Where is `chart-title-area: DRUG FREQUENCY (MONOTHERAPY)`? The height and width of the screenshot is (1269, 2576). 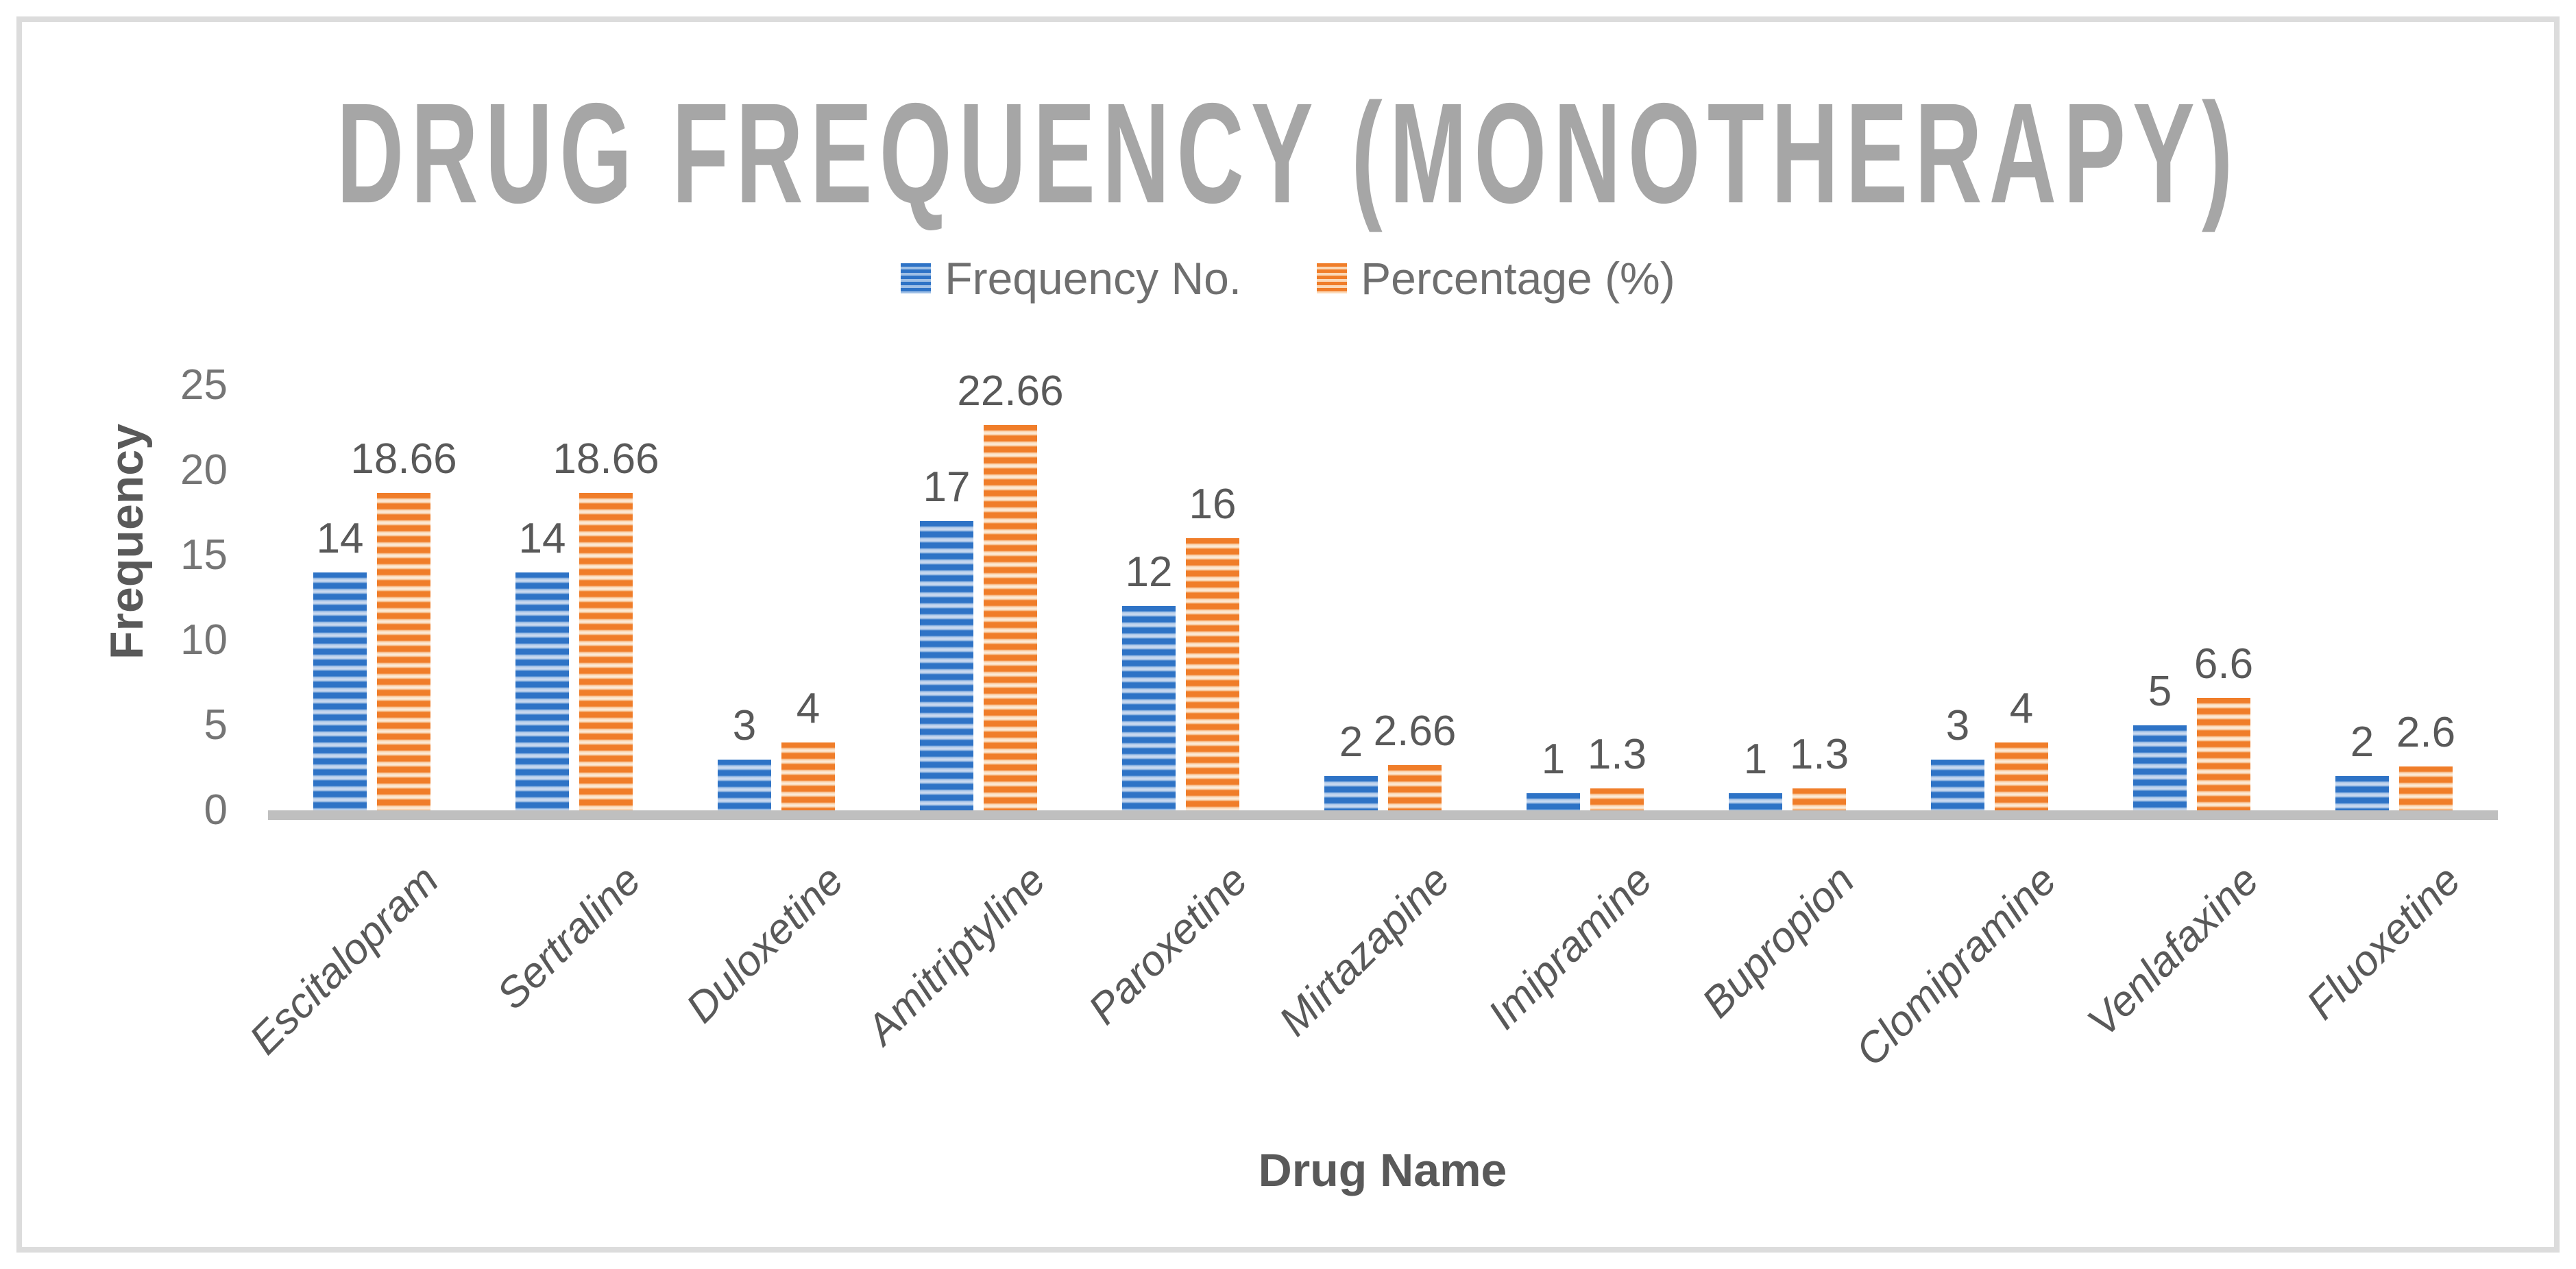
chart-title-area: DRUG FREQUENCY (MONOTHERAPY) is located at coordinates (1288, 152).